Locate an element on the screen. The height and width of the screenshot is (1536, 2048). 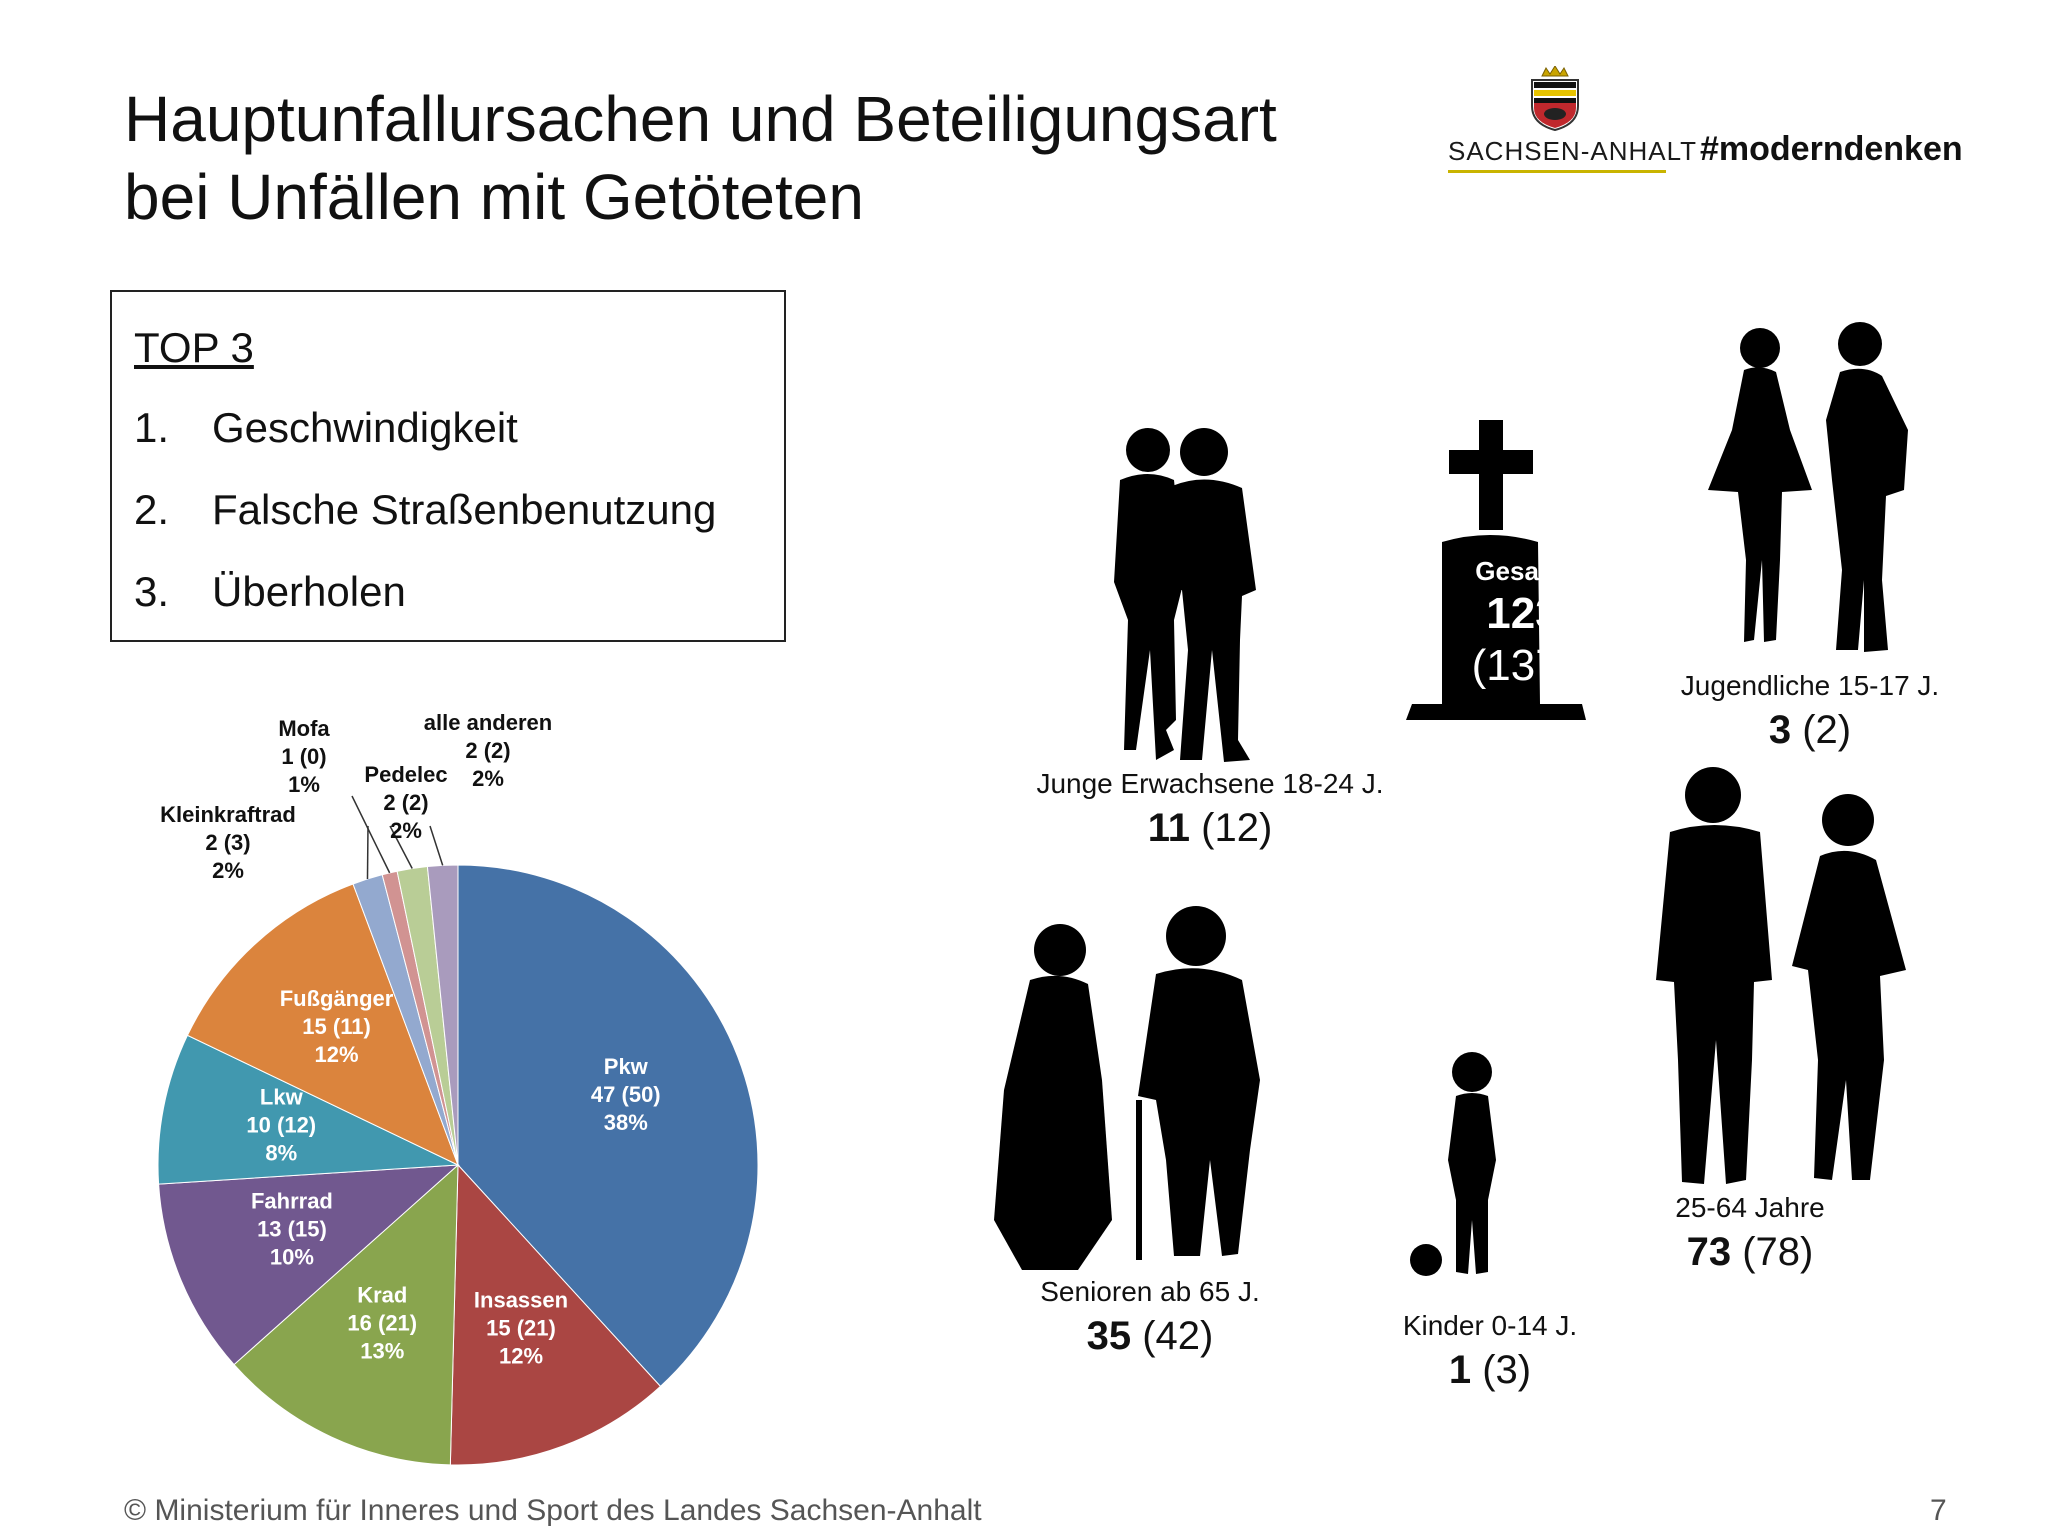
pie-label-name: Krad is located at coordinates (382, 1294).